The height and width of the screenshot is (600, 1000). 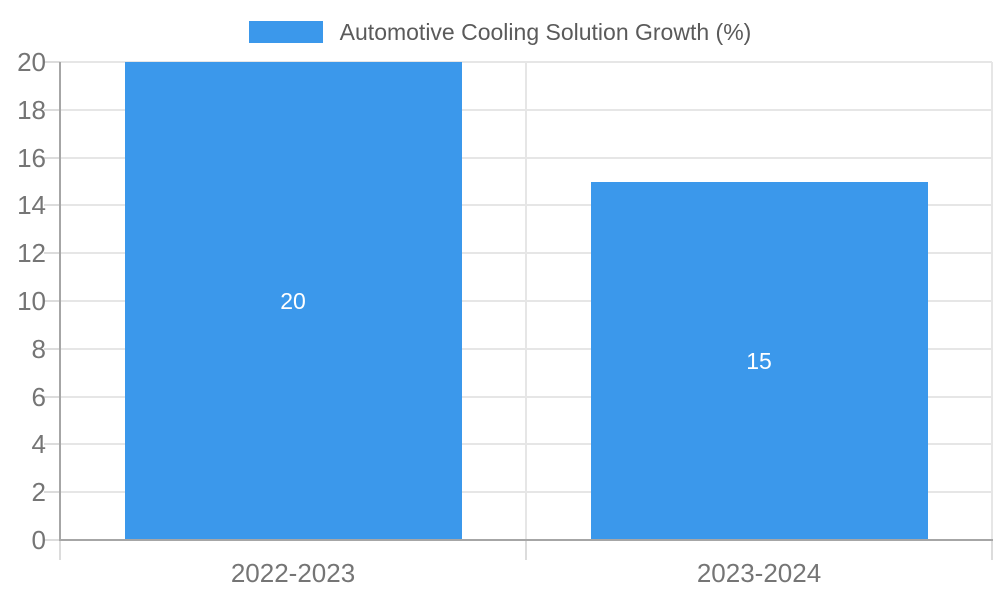 What do you see at coordinates (31, 157) in the screenshot?
I see `y-axis-tick-label: 16` at bounding box center [31, 157].